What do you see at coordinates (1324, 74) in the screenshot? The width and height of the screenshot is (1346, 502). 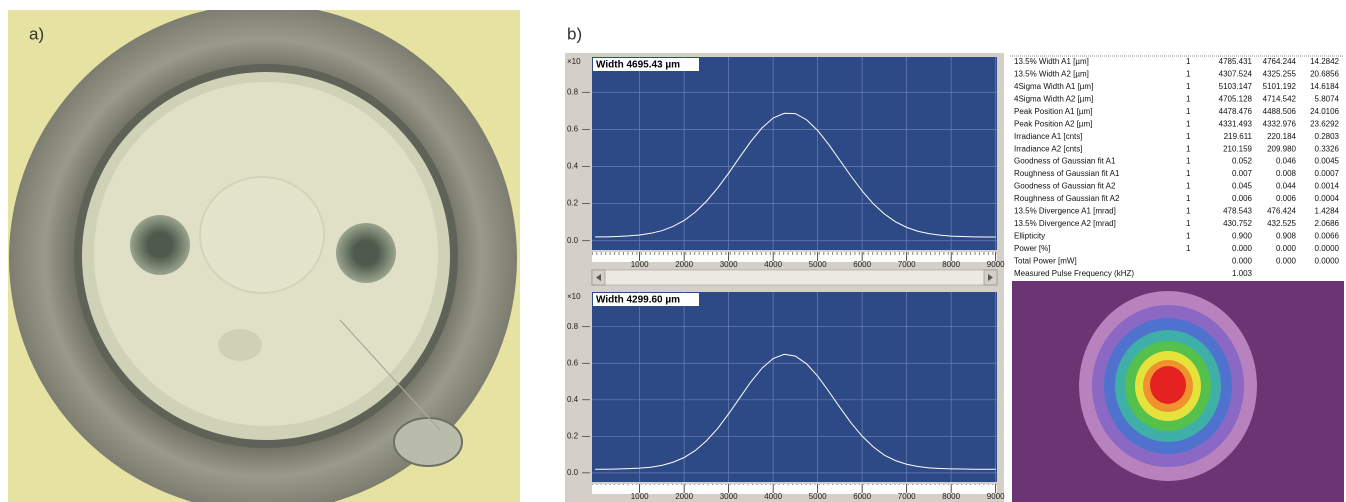 I see `row-value: 20.6856` at bounding box center [1324, 74].